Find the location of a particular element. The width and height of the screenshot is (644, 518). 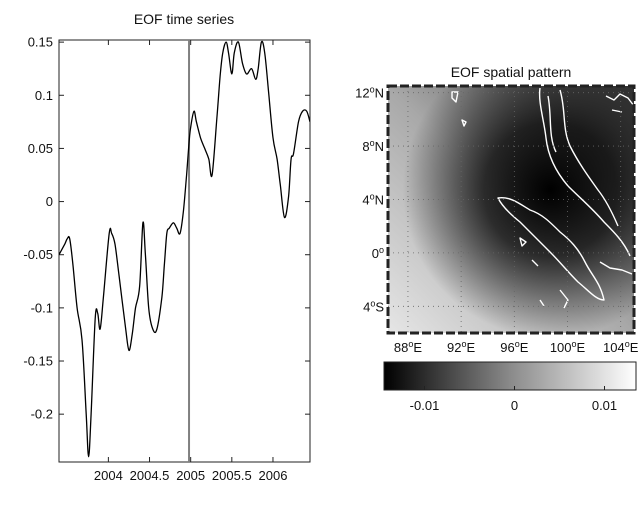

longitude-tick-label: 92oE is located at coordinates (461, 347).